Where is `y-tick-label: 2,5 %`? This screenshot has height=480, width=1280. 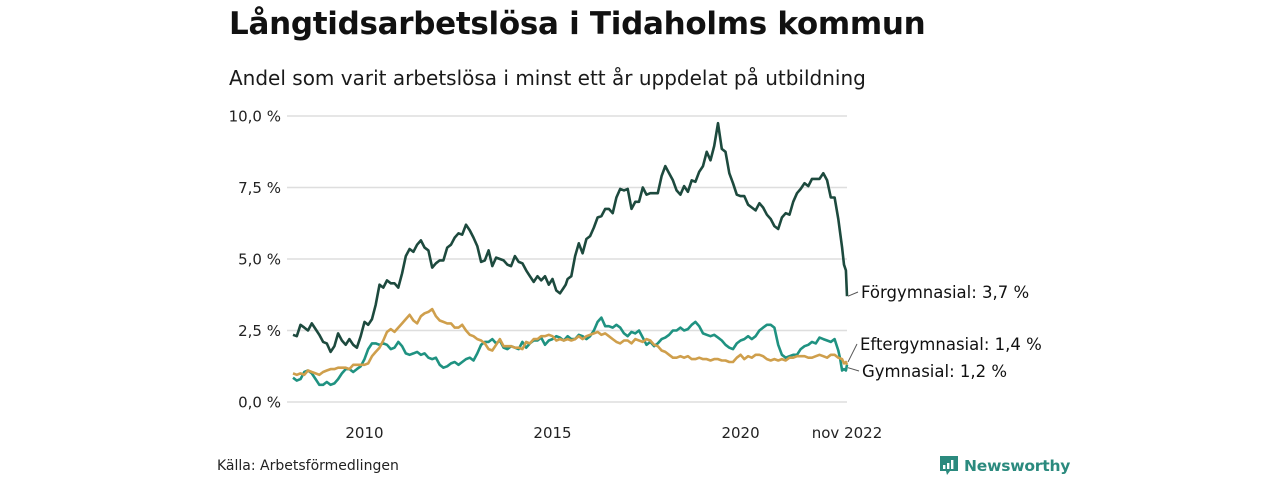
y-tick-label: 2,5 % is located at coordinates (259, 331).